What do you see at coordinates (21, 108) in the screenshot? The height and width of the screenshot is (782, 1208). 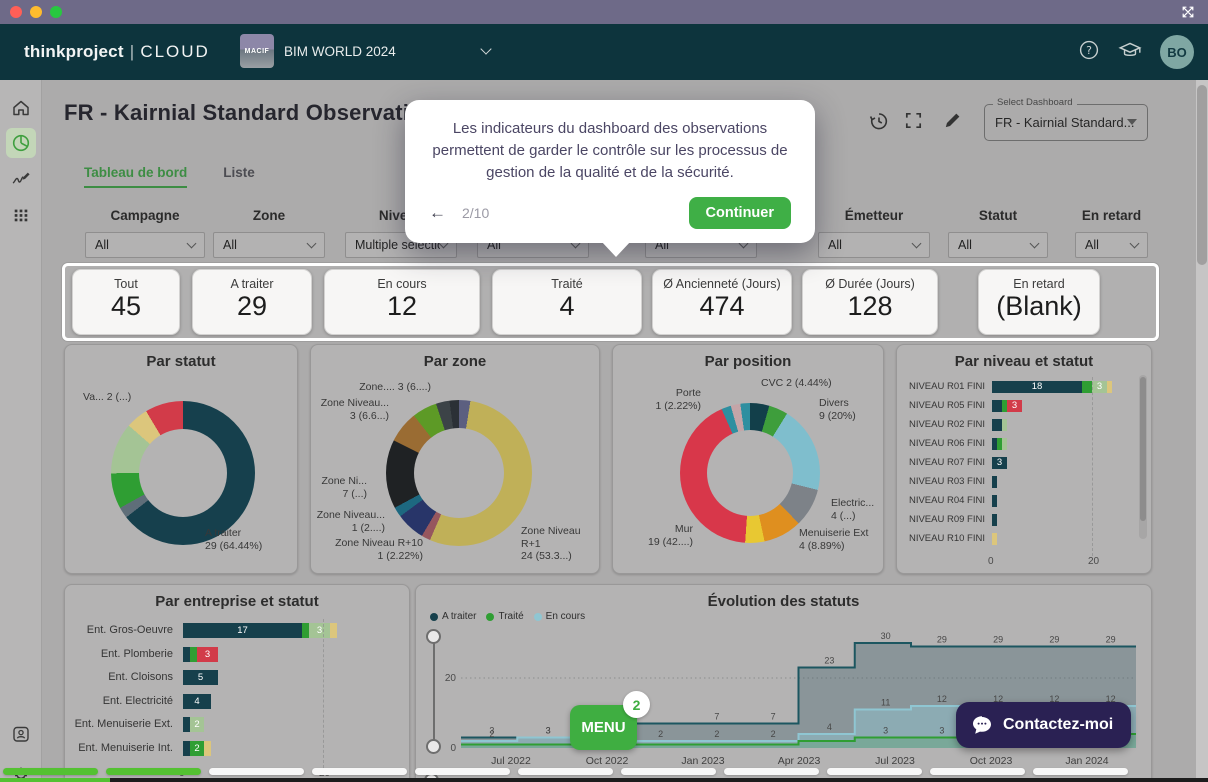 I see `home-icon` at bounding box center [21, 108].